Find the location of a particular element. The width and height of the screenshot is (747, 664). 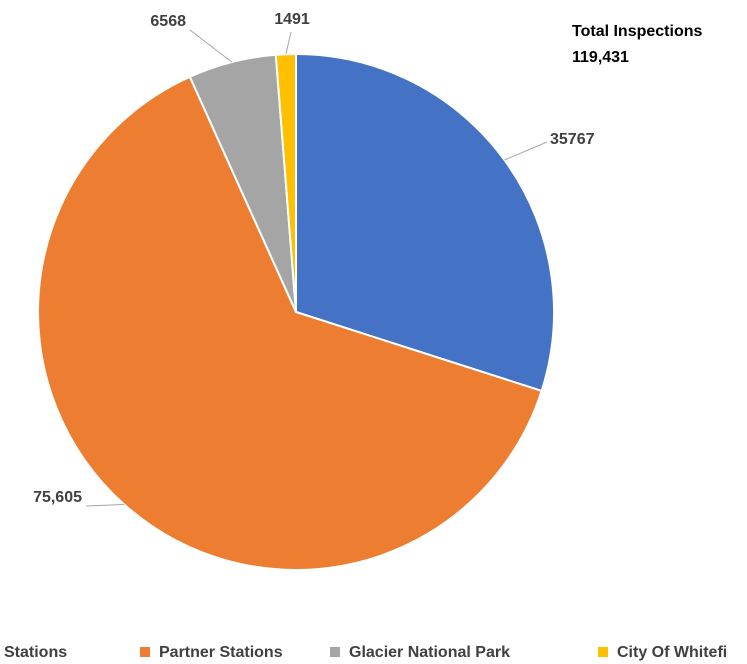

legend-label: City Of Whitefi is located at coordinates (672, 652).